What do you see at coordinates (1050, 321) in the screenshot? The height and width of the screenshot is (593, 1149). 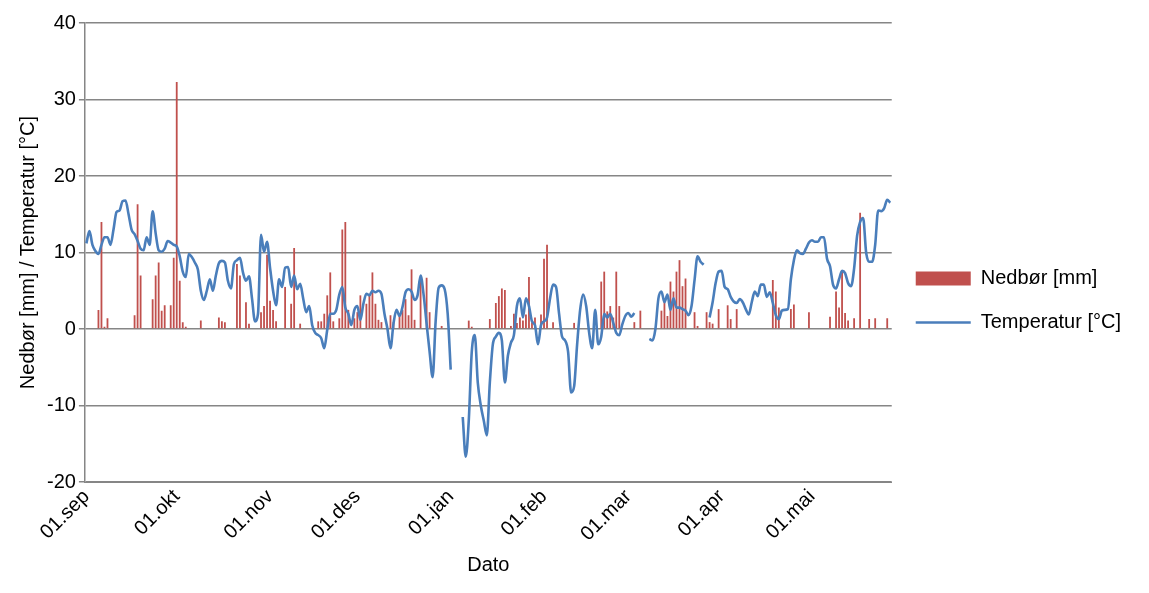 I see `legend-label: Temperatur [°C]` at bounding box center [1050, 321].